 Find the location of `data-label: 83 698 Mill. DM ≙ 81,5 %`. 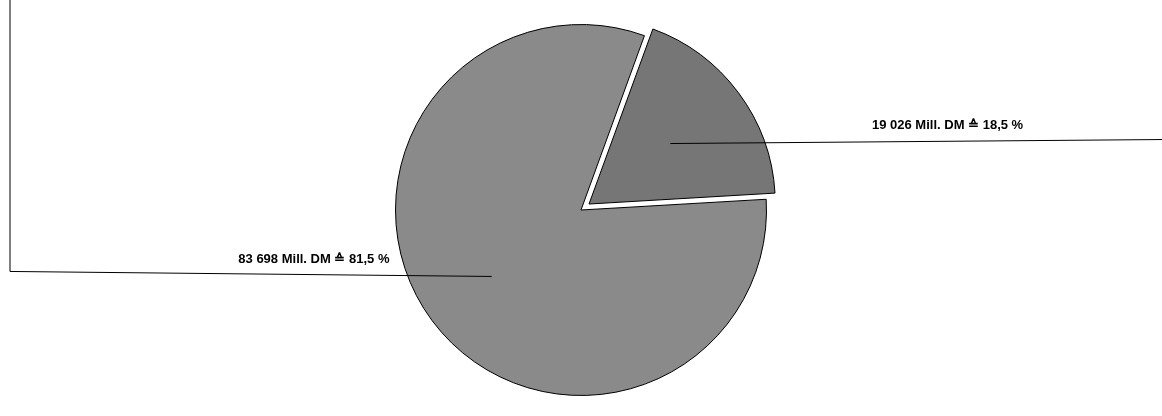

data-label: 83 698 Mill. DM ≙ 81,5 % is located at coordinates (314, 258).